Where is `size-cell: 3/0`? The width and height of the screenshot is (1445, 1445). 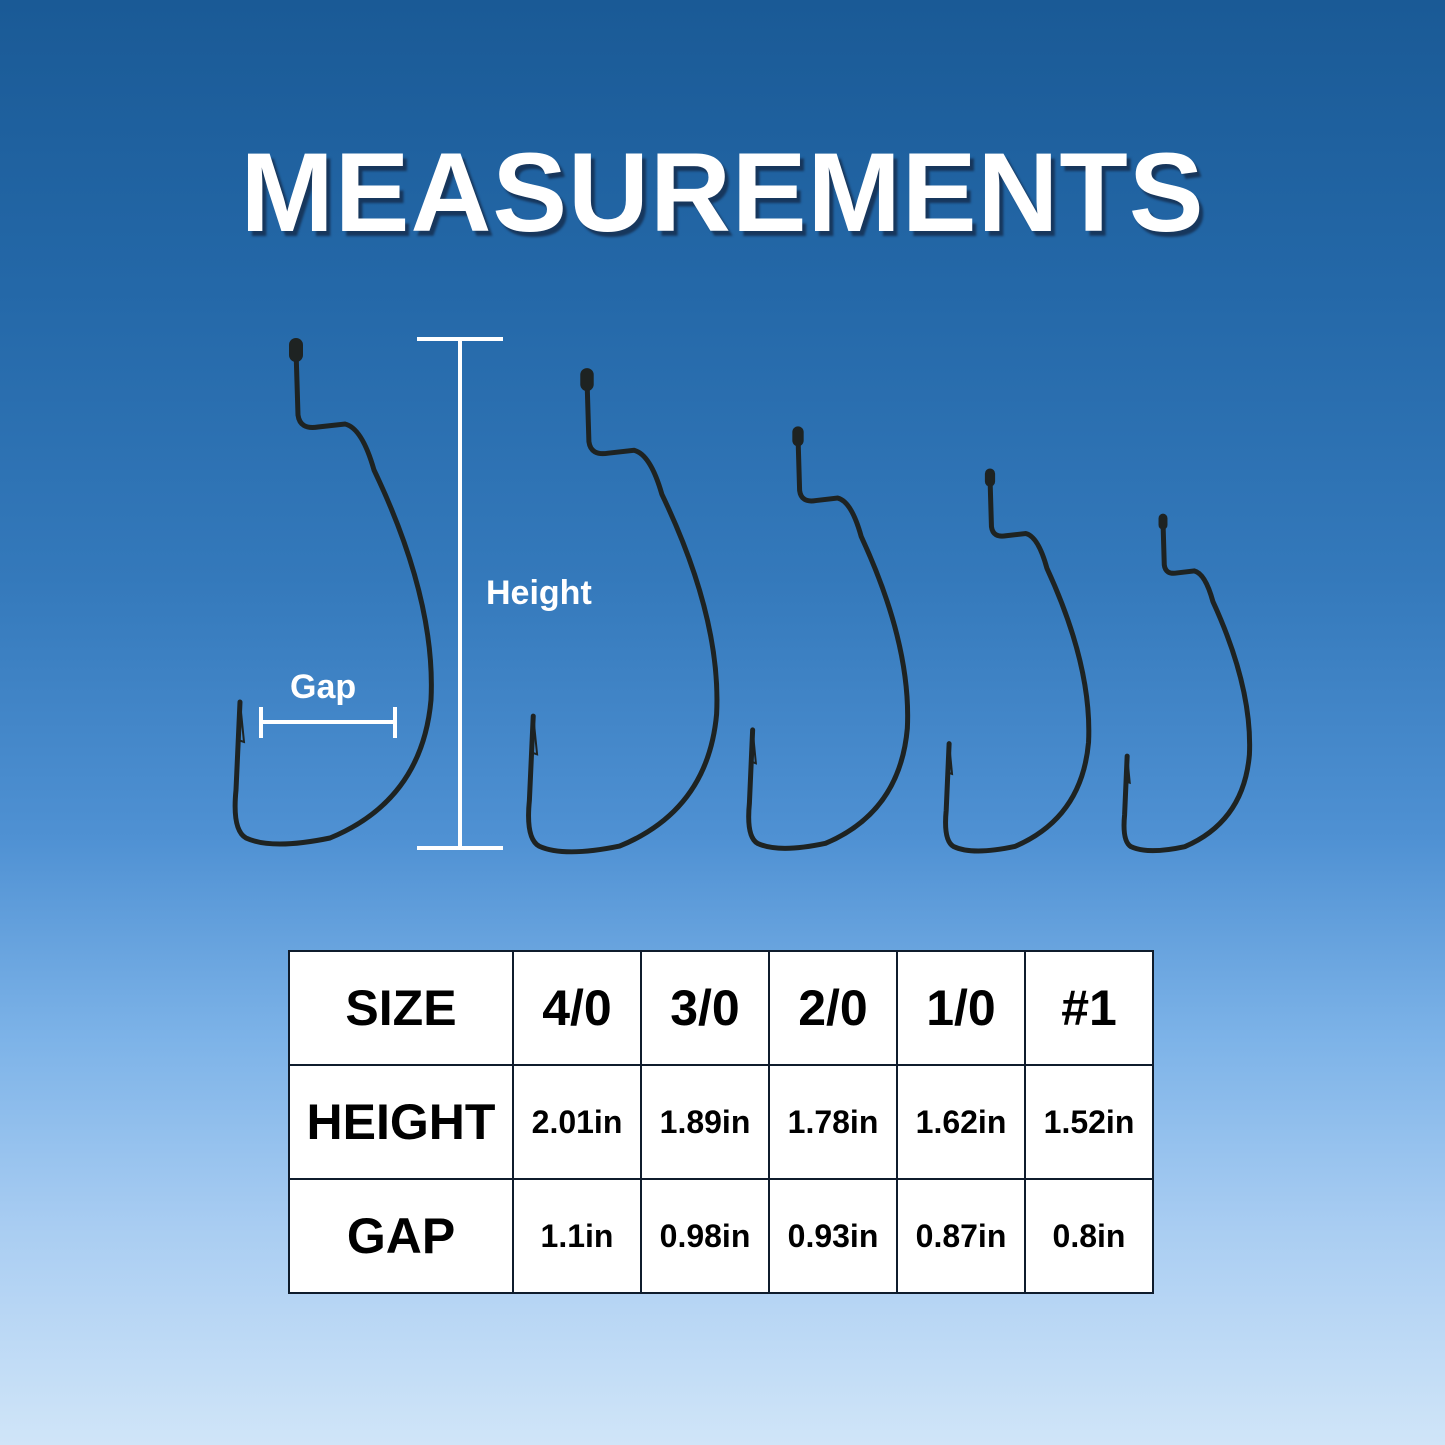
size-cell: 3/0 is located at coordinates (705, 1008).